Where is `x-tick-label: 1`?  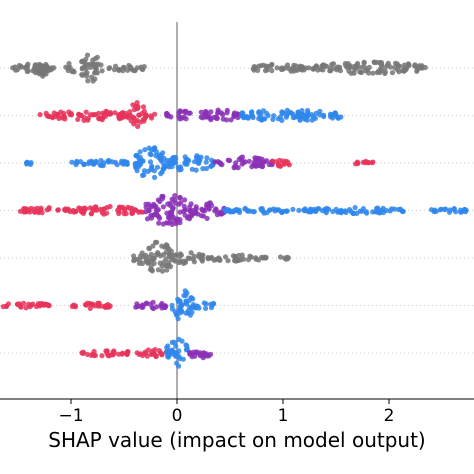 x-tick-label: 1 is located at coordinates (283, 416).